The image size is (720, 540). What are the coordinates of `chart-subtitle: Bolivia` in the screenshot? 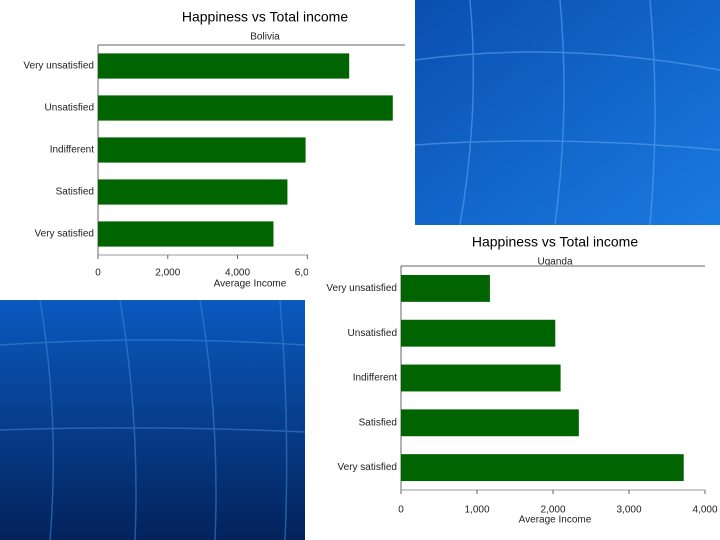 It's located at (265, 37).